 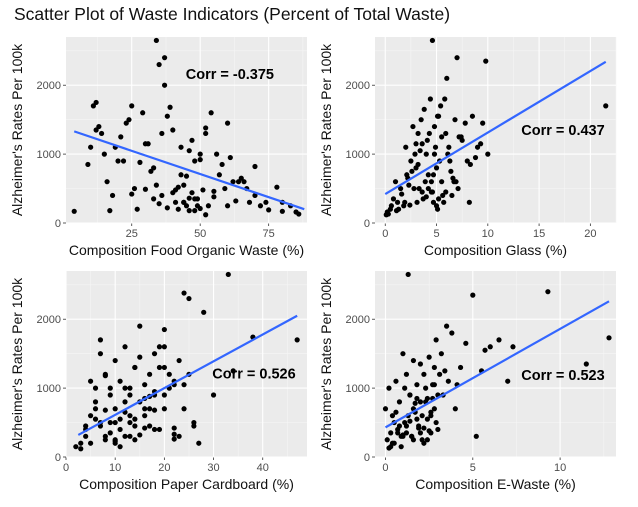 I want to click on correlation-label: Corr = 0.523, so click(x=562, y=376).